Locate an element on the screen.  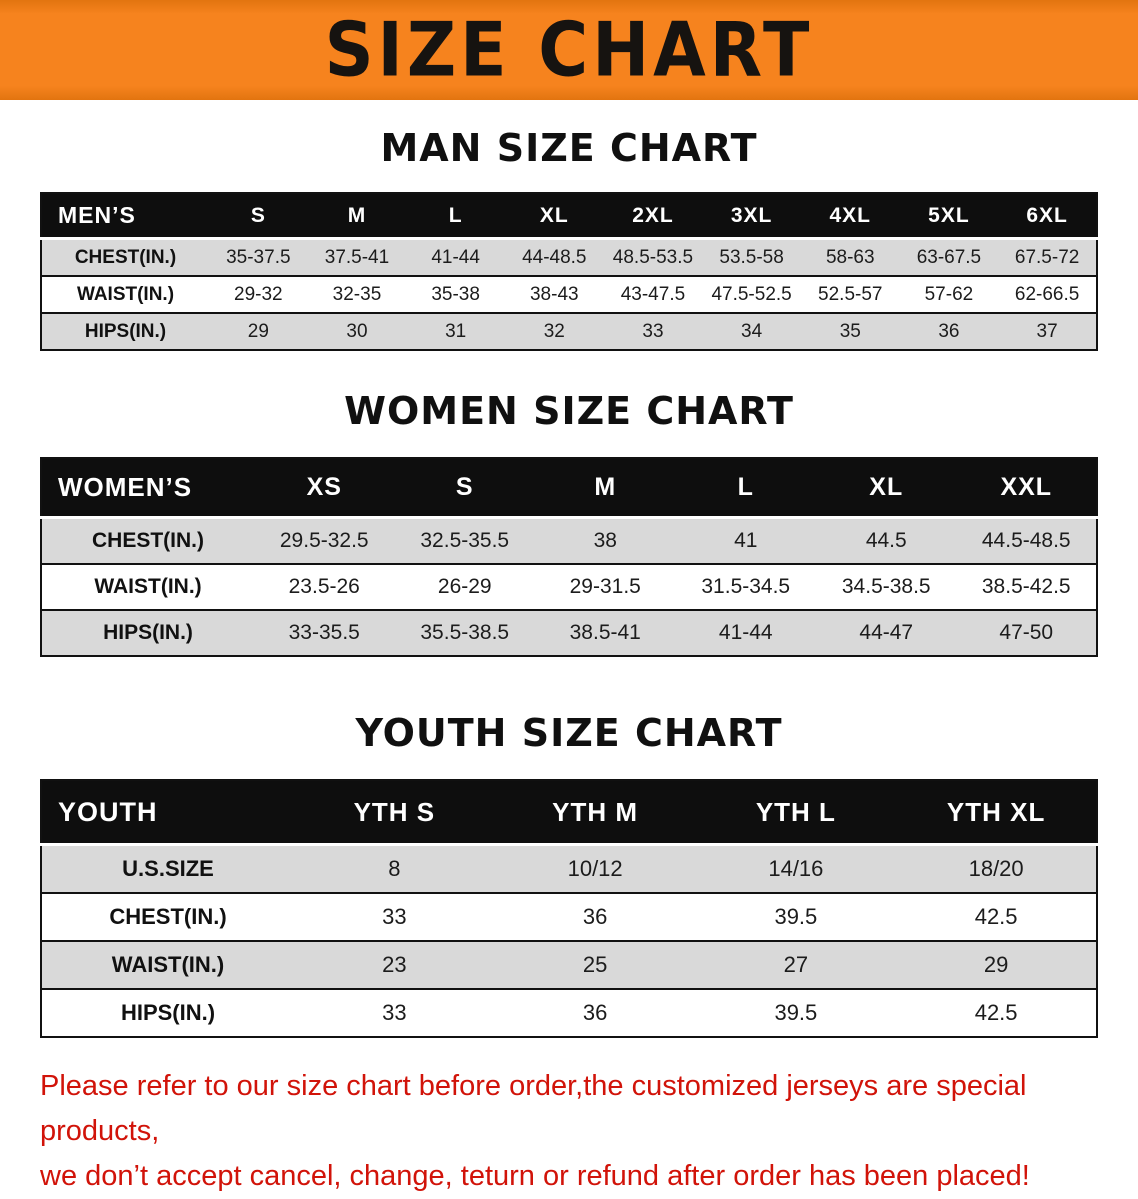
value-cell: 34 is located at coordinates (751, 331).